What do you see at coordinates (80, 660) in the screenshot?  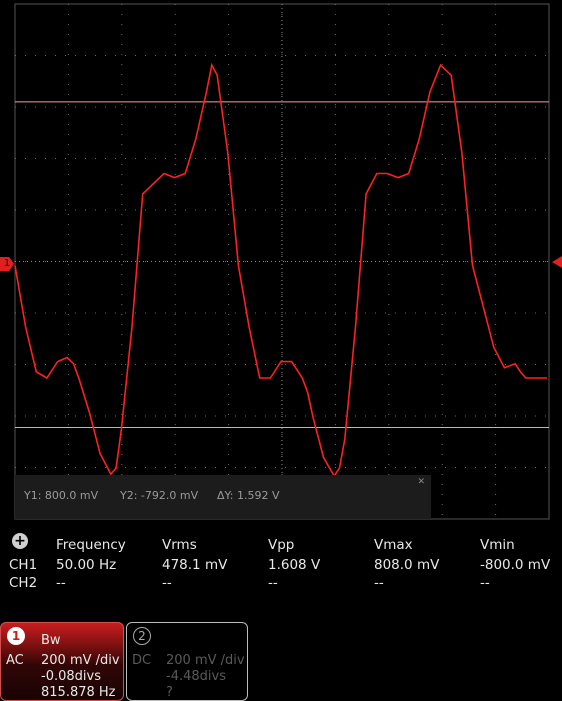 I see `channel1-scale: 200 mV /div` at bounding box center [80, 660].